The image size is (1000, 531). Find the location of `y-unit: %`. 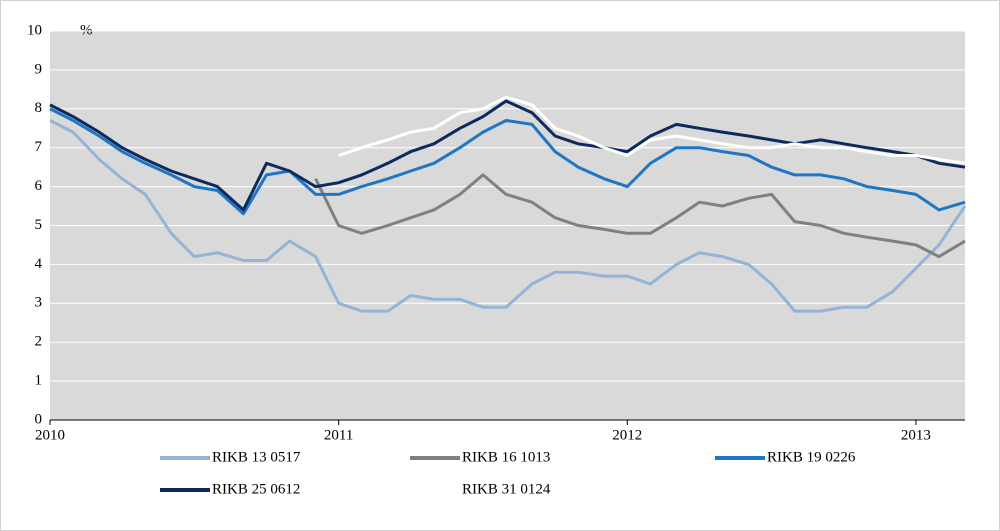

y-unit: % is located at coordinates (86, 30).